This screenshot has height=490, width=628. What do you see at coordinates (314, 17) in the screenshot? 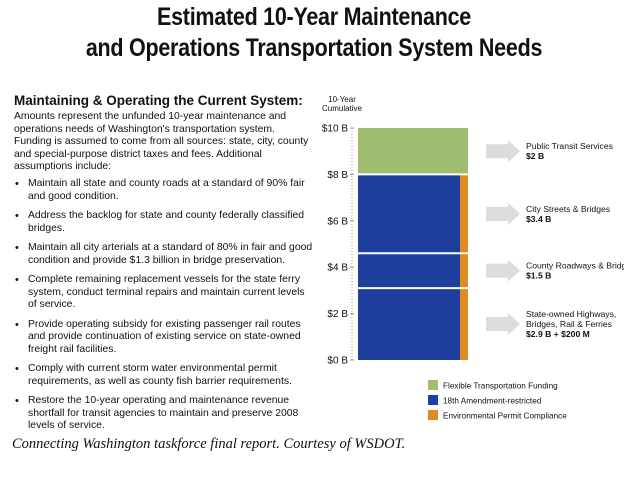
I see `title-line-1: Estimated 10-Year Maintenance` at bounding box center [314, 17].